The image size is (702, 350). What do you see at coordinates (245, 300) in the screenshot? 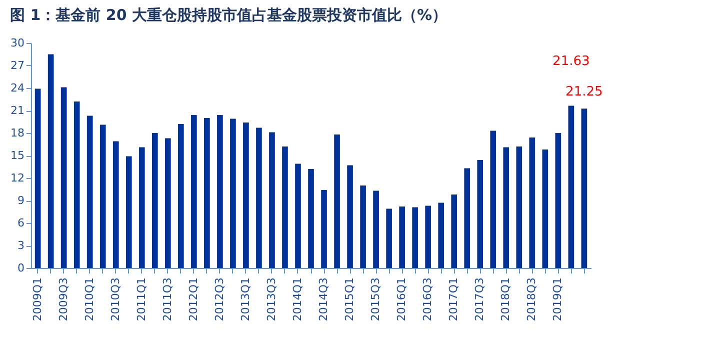
I see `x-tick-label: 2013Q1` at bounding box center [245, 300].